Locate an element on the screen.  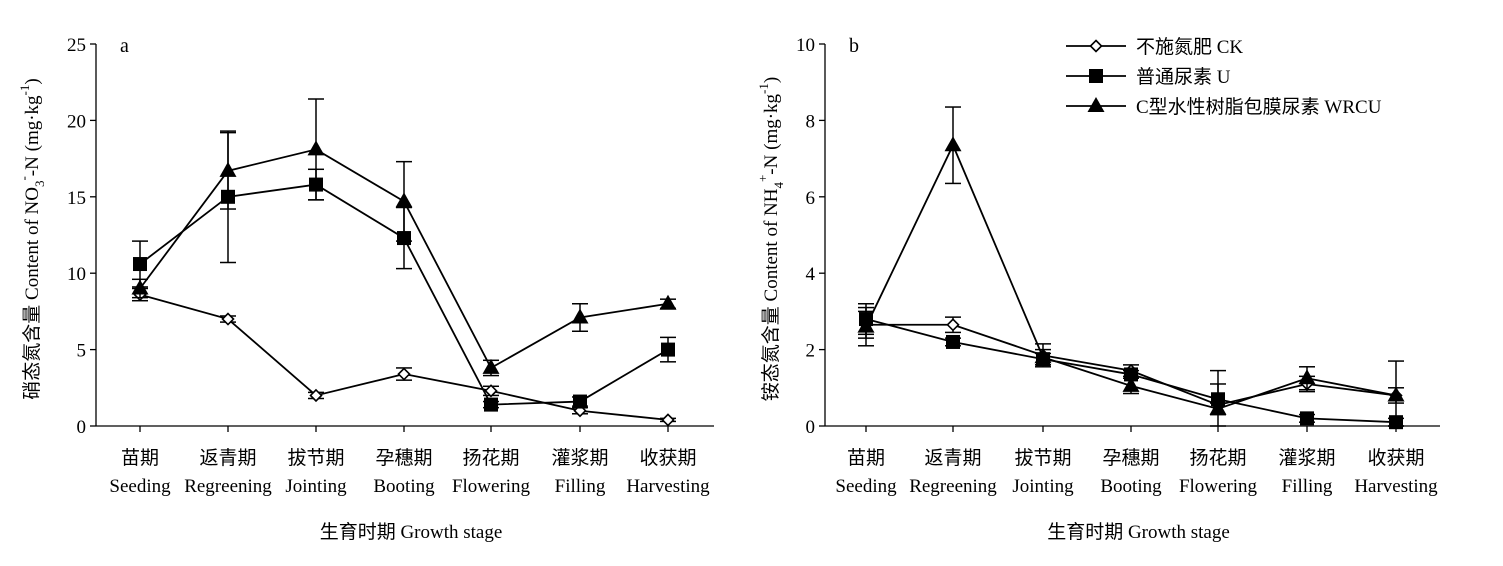
y-axis-title-part: 4 is located at coordinates (778, 185).